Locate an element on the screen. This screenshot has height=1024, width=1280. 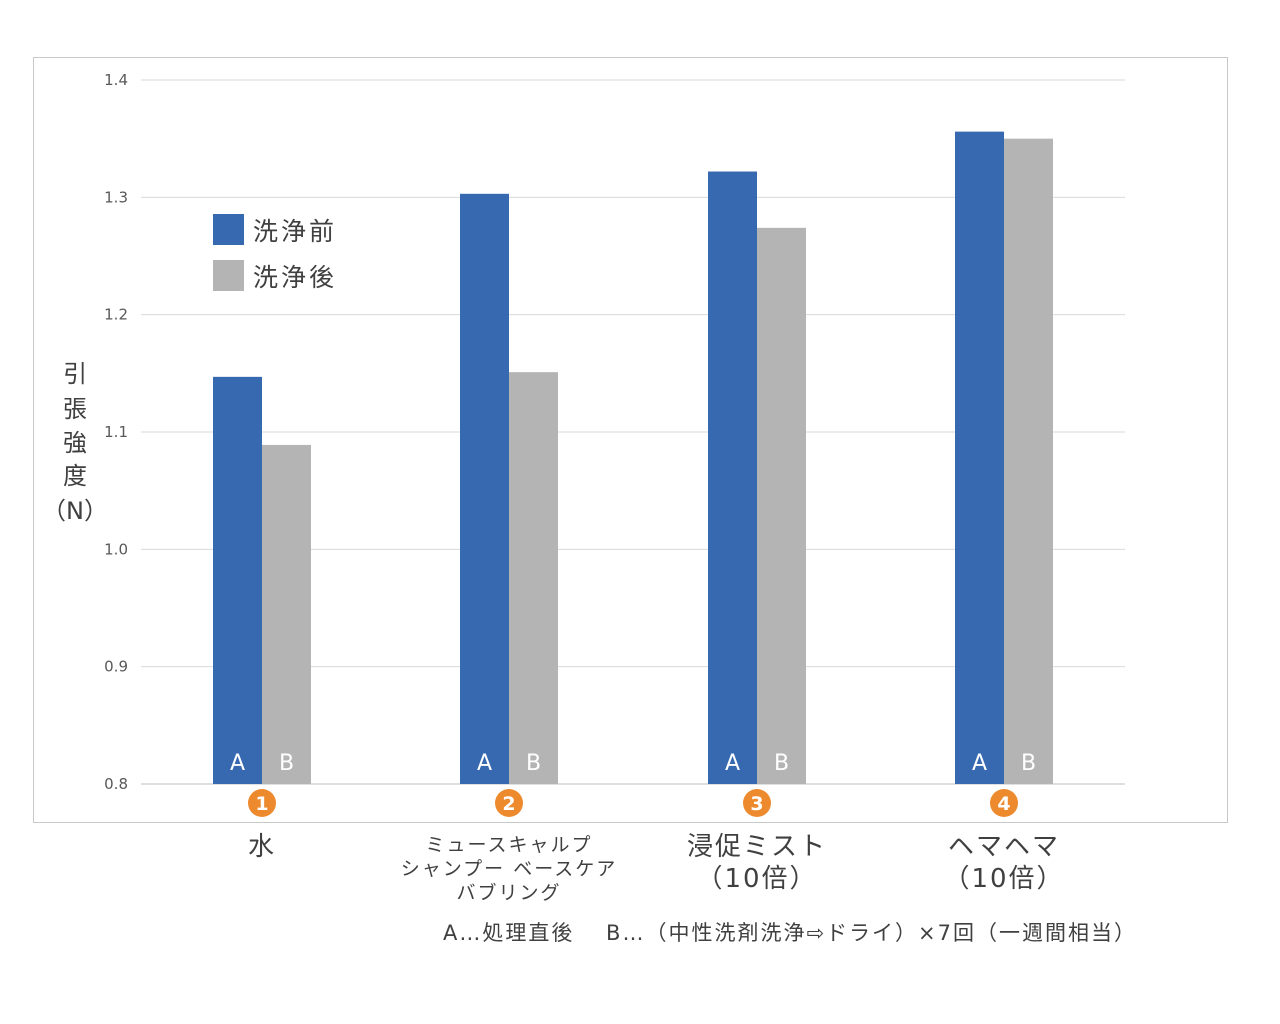
category-badge-number: 2 is located at coordinates (508, 804).